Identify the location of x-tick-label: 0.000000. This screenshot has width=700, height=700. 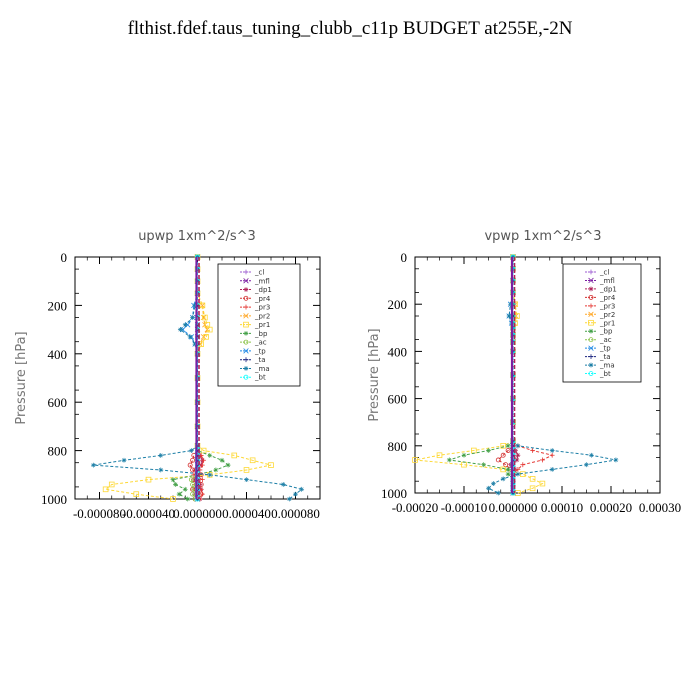
(197, 513).